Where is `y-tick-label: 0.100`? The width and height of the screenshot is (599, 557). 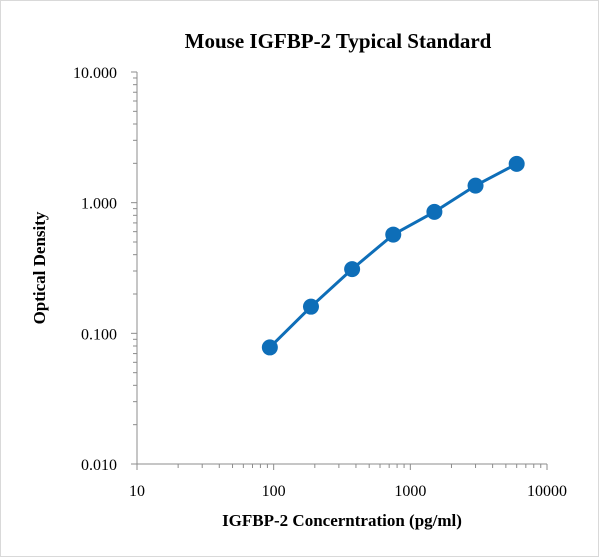 y-tick-label: 0.100 is located at coordinates (99, 334).